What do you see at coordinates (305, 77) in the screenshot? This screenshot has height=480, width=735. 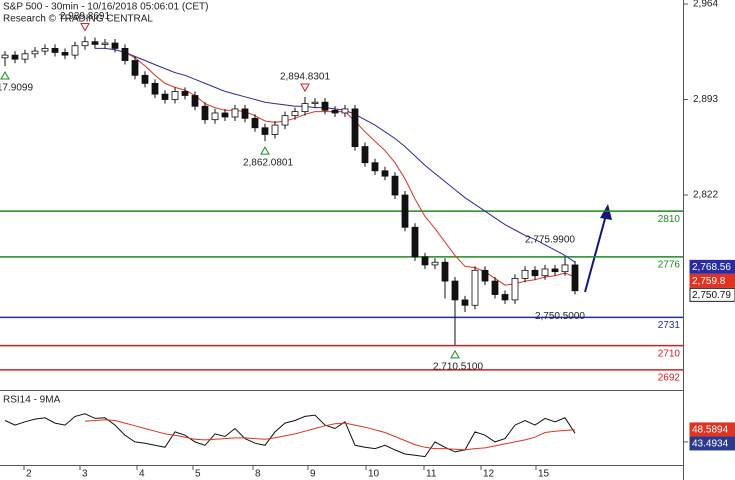 I see `swing-high-label: 2,894.8301` at bounding box center [305, 77].